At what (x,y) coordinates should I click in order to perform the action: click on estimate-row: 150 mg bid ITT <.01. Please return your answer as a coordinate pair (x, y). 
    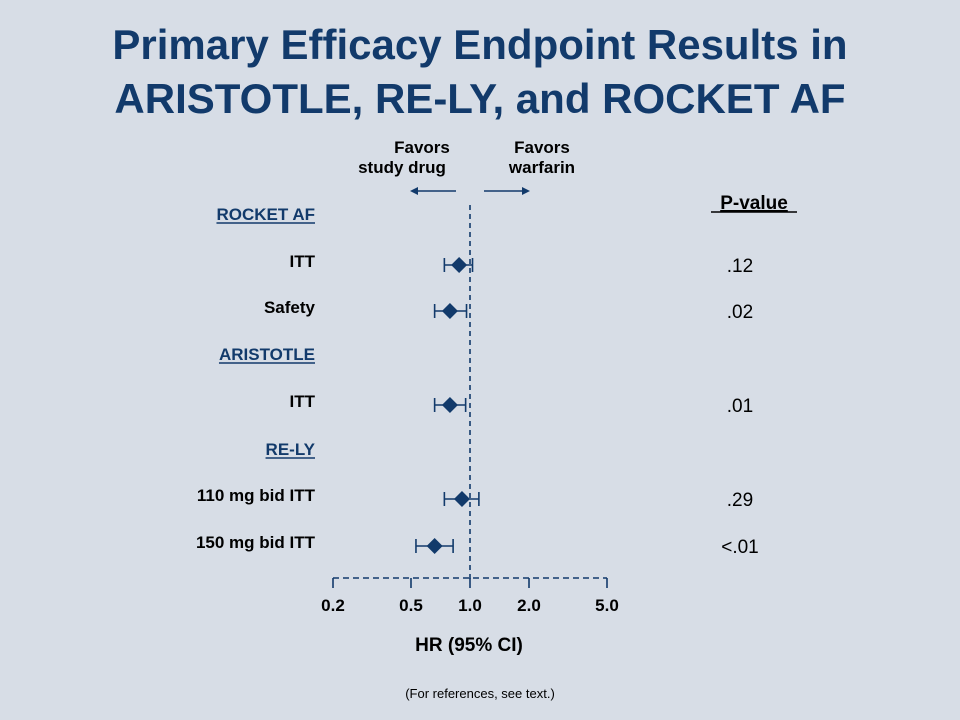
    Looking at the image, I should click on (477, 545).